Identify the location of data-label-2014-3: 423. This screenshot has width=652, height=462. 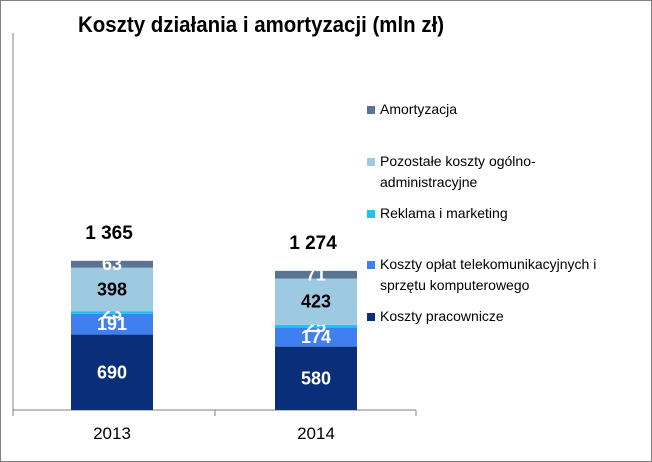
(316, 302).